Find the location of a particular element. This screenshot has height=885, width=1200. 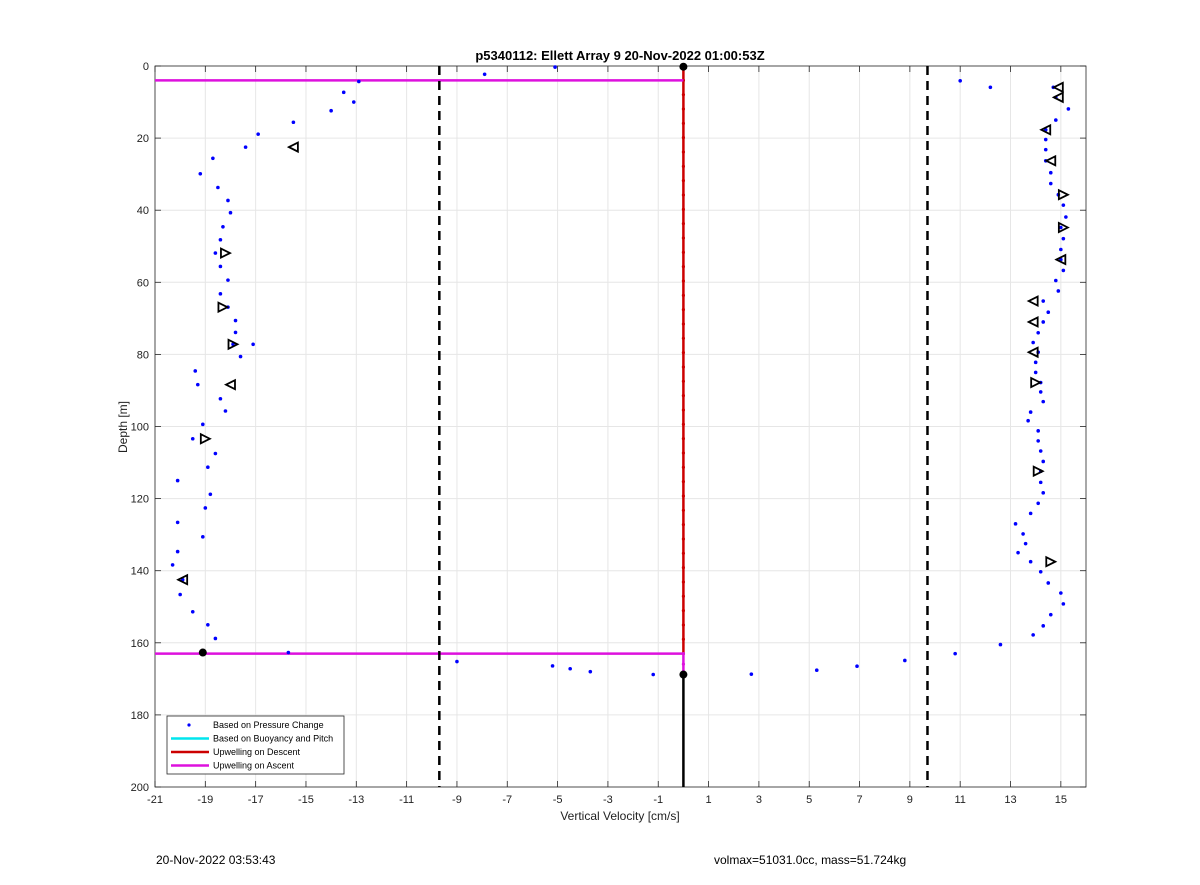

footer-timestamp: 20-Nov-2022 03:53:43 is located at coordinates (216, 860).